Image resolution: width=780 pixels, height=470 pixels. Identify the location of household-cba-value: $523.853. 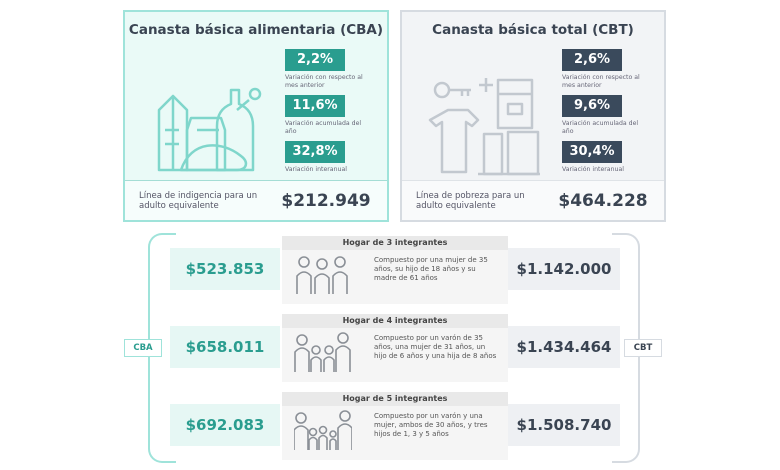
(225, 269).